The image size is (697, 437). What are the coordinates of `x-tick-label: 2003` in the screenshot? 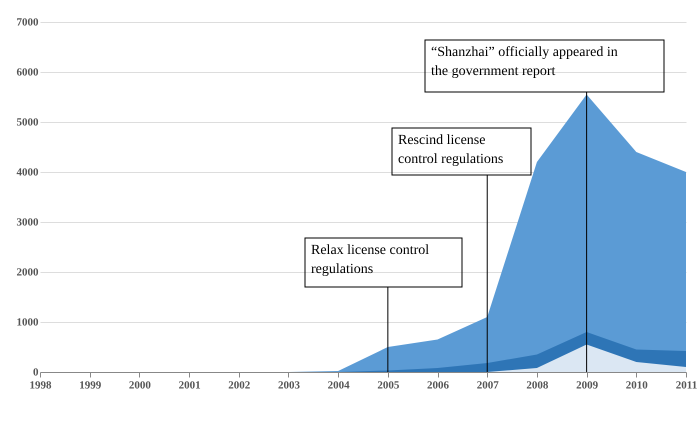 It's located at (289, 386).